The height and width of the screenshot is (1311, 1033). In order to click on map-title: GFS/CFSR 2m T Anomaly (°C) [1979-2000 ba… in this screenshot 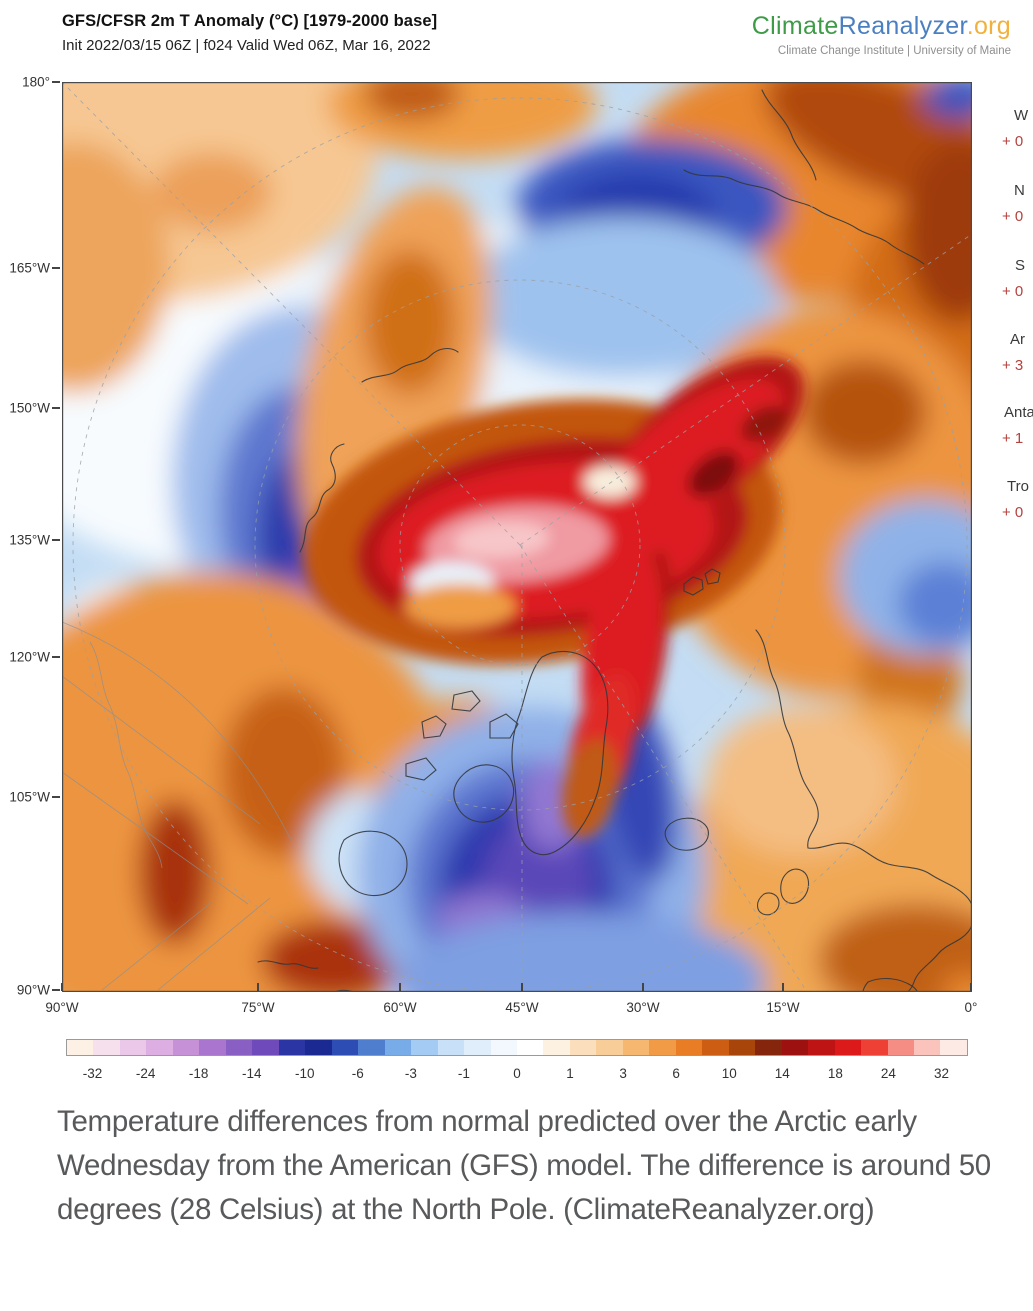, I will do `click(250, 21)`.